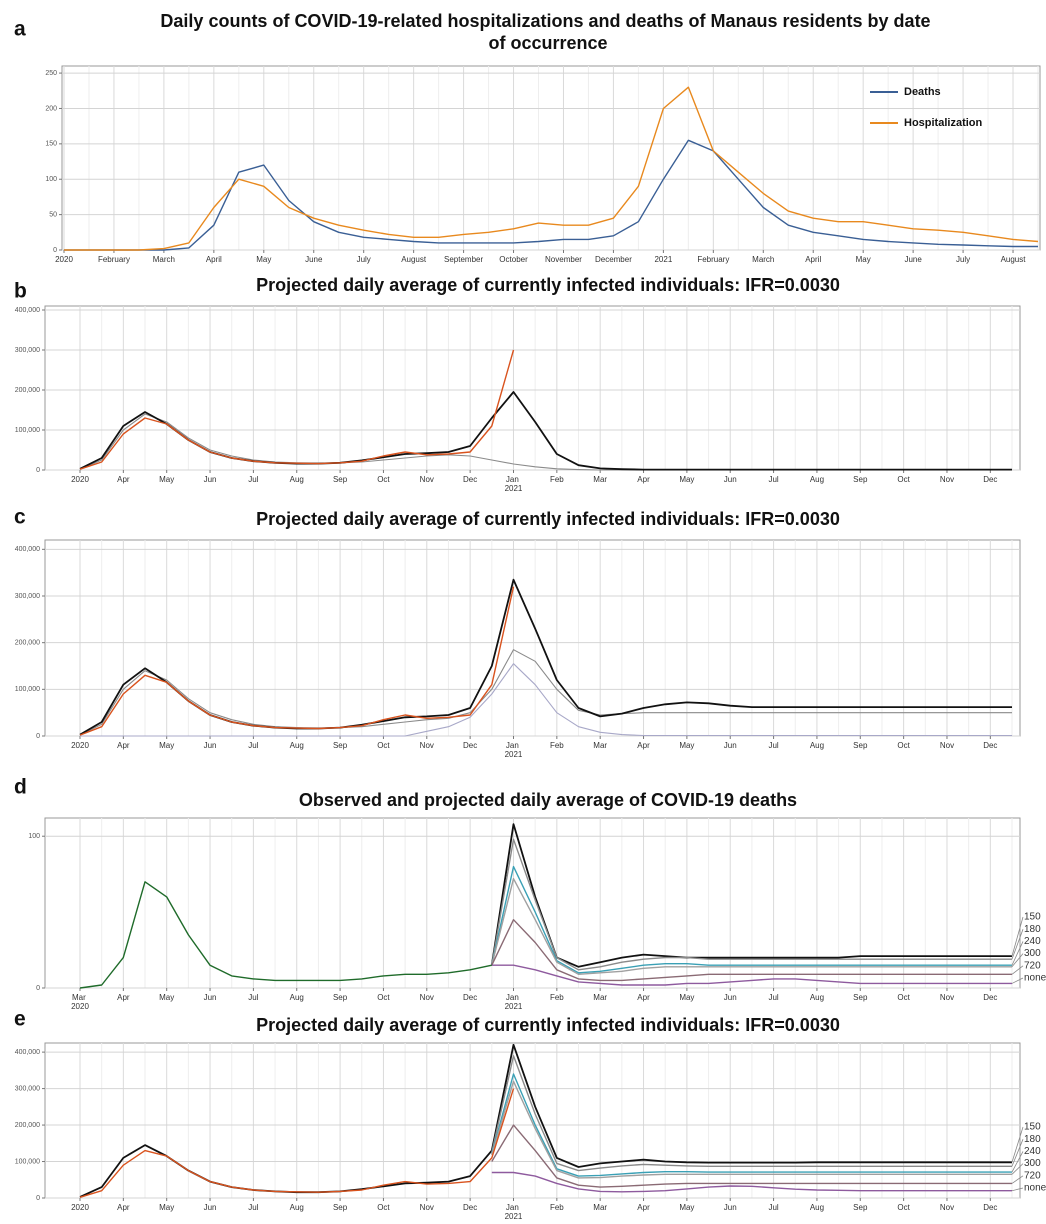 This screenshot has height=1224, width=1046. Describe the element at coordinates (922, 92) in the screenshot. I see `legend-label: Deaths` at that location.